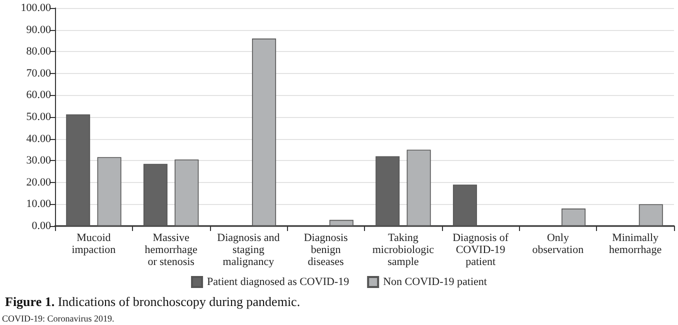 This screenshot has width=678, height=325. I want to click on y-tick-label: 60.00, so click(39, 95).